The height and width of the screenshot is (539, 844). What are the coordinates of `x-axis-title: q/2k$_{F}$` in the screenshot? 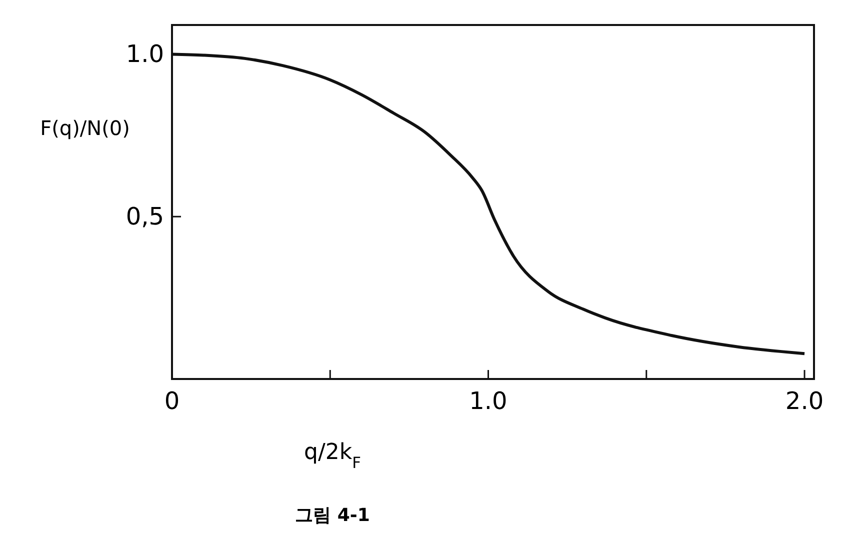 It's located at (332, 456).